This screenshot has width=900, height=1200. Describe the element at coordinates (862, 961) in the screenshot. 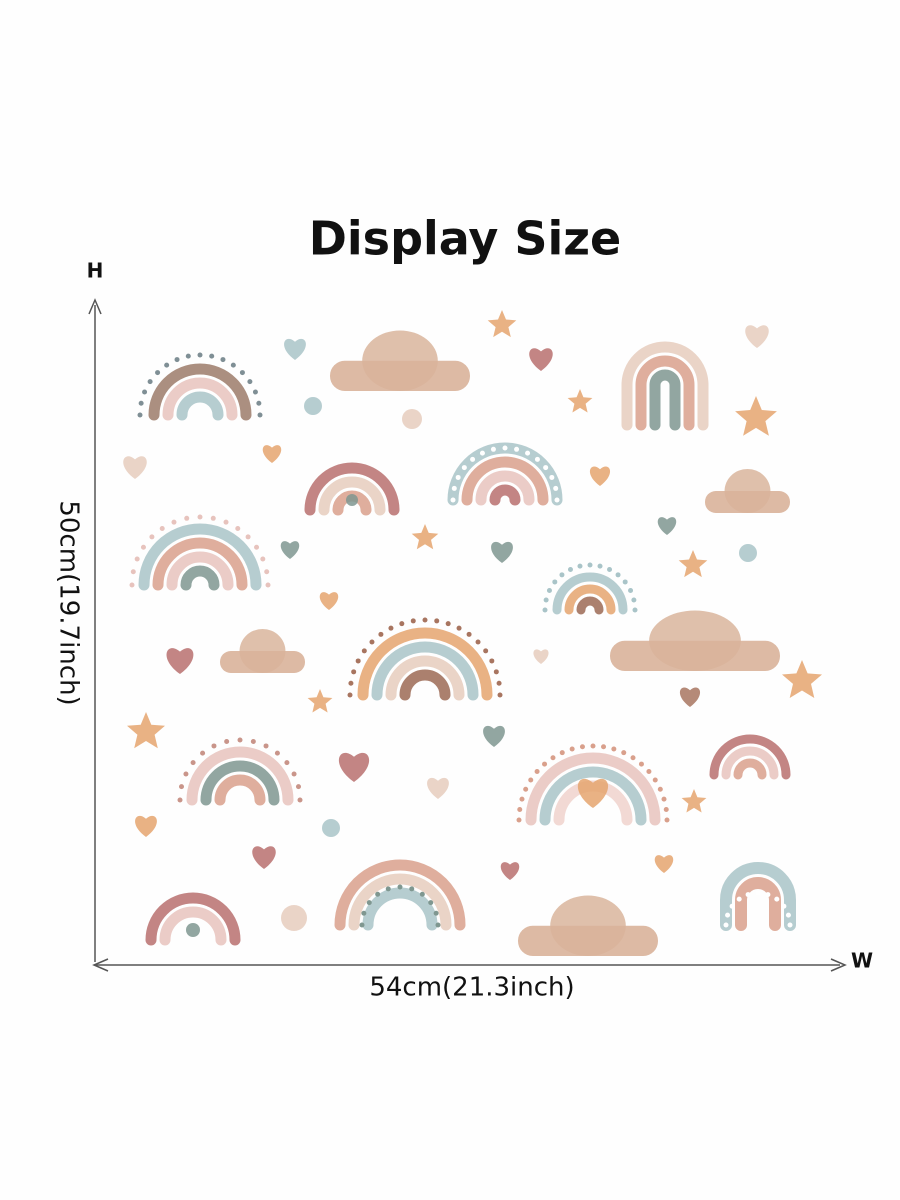

I see `width-axis-label: W` at that location.